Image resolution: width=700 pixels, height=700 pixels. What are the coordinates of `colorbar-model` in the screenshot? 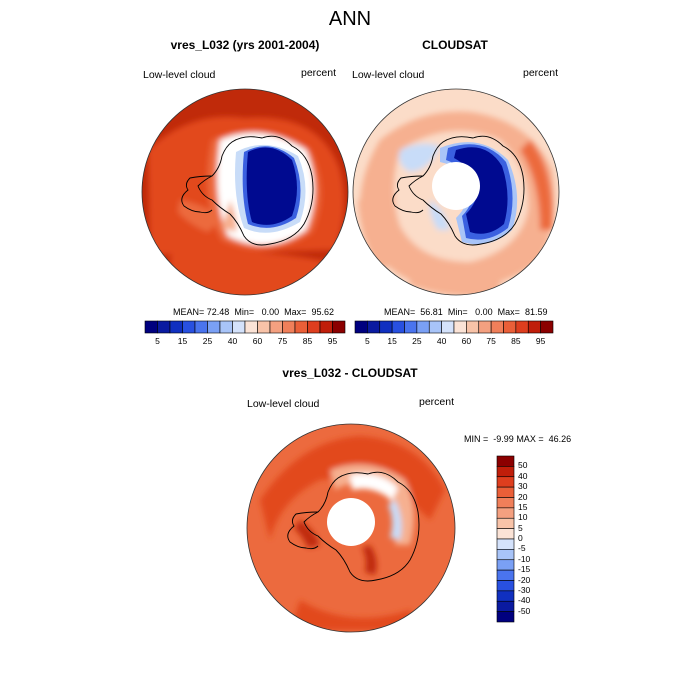 It's located at (245, 327).